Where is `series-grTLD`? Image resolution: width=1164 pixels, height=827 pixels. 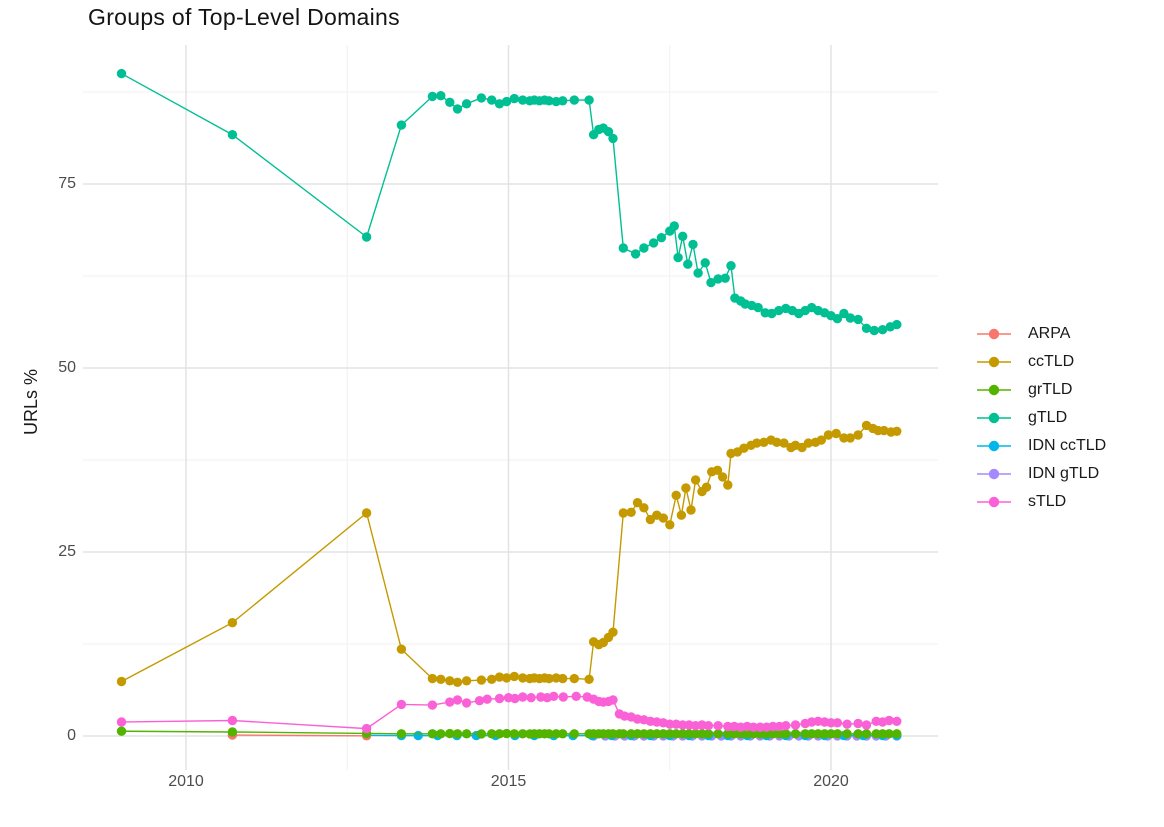 series-grTLD is located at coordinates (509, 732).